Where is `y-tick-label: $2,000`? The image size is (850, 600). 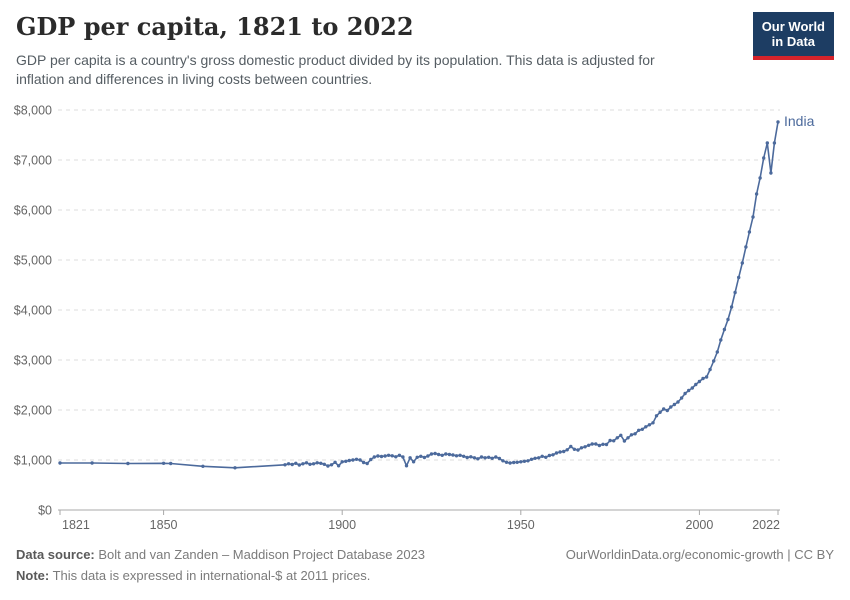 y-tick-label: $2,000 is located at coordinates (33, 411).